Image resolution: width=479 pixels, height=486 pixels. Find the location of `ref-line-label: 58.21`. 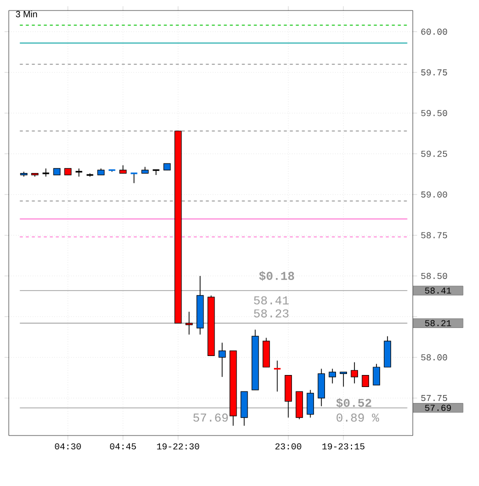

ref-line-label: 58.21 is located at coordinates (438, 323).